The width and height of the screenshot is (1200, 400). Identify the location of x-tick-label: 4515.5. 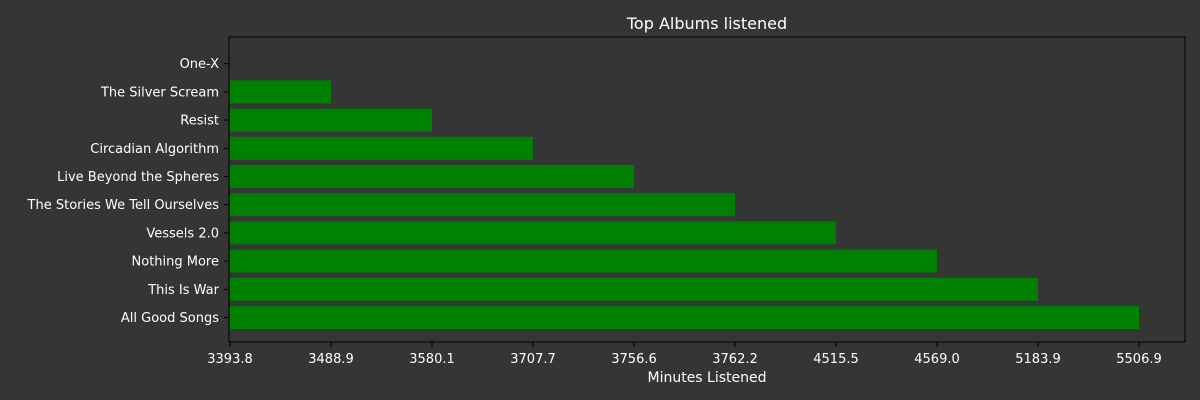
(836, 359).